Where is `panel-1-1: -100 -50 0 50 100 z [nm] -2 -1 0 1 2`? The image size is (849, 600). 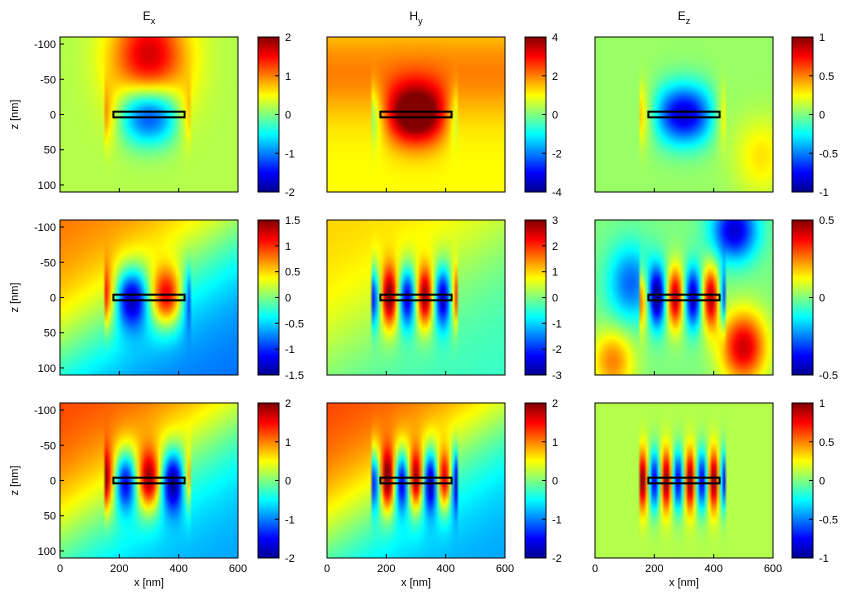
panel-1-1: -100 -50 0 50 100 z [nm] -2 -1 0 1 2 is located at coordinates (152, 115).